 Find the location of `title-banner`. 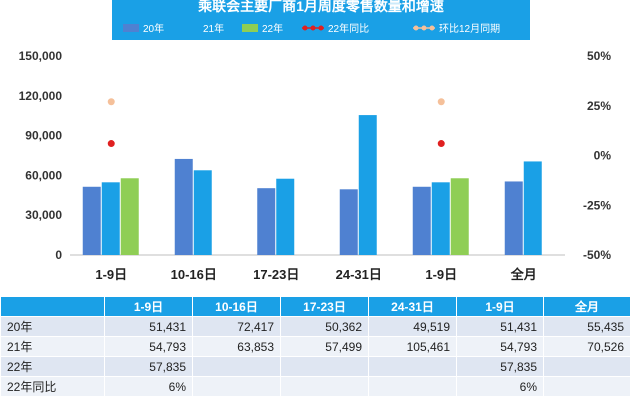

title-banner is located at coordinates (321, 20).